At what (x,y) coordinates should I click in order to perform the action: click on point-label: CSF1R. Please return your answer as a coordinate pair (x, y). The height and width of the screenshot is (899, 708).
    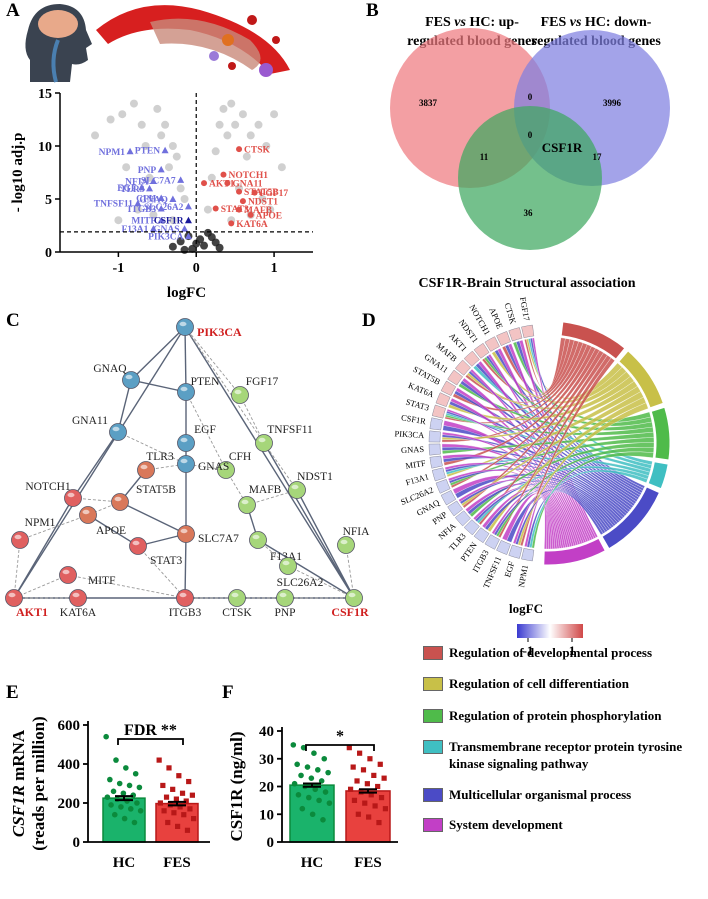
    Looking at the image, I should click on (169, 222).